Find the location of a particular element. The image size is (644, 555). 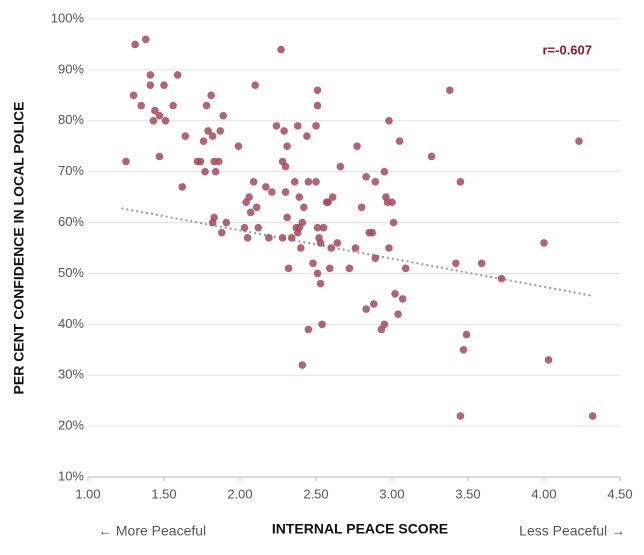

y-tick-label: 80% is located at coordinates (71, 119).